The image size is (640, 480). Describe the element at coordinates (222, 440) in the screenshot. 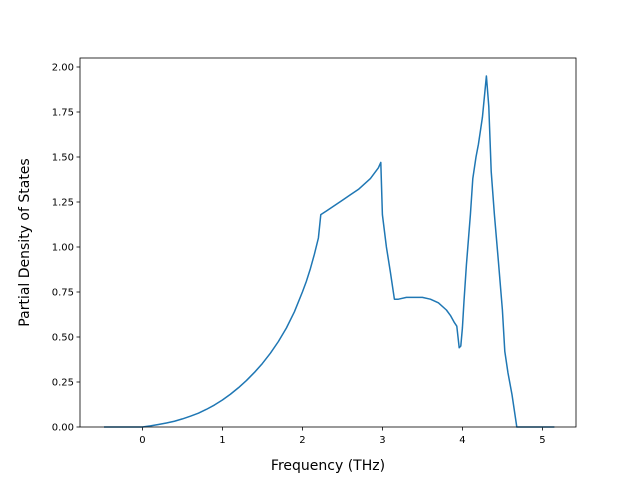

I see `x-tick-label: 1` at that location.